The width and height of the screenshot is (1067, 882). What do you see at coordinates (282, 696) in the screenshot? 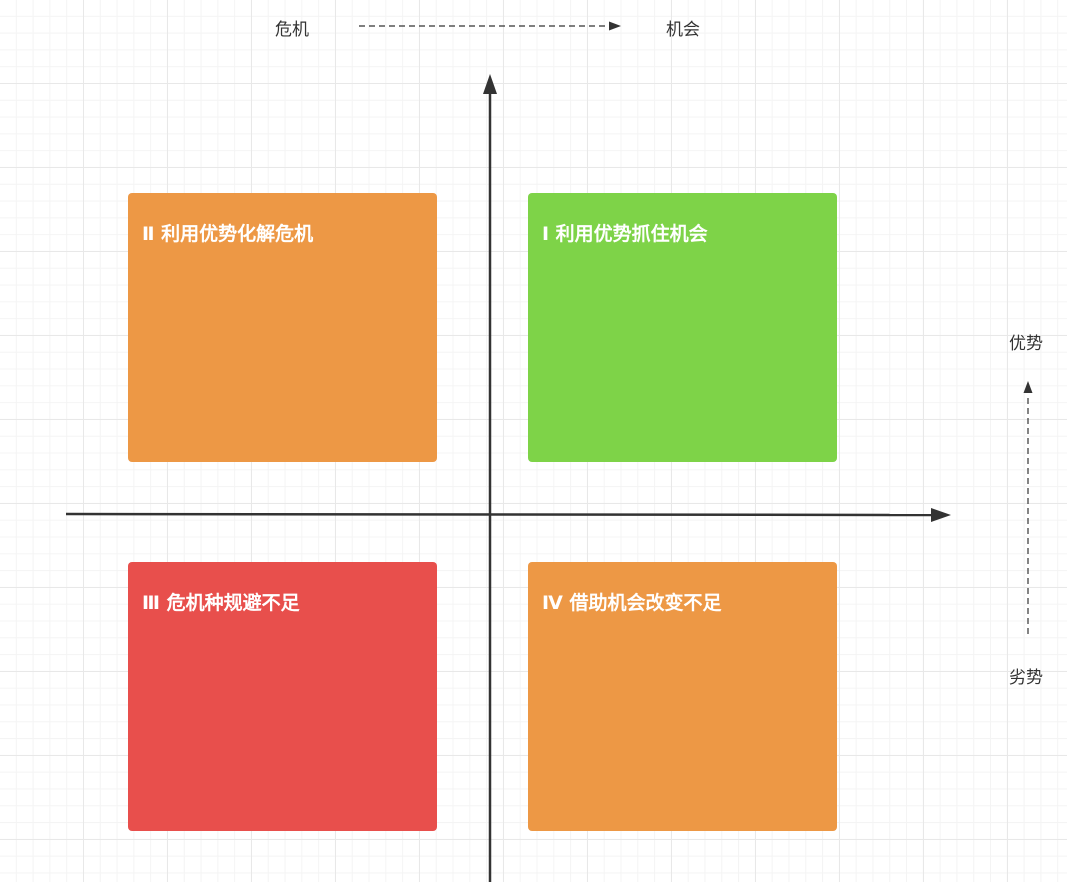
I see `quadrant-iii: Ⅲ 危机种规避不足` at bounding box center [282, 696].